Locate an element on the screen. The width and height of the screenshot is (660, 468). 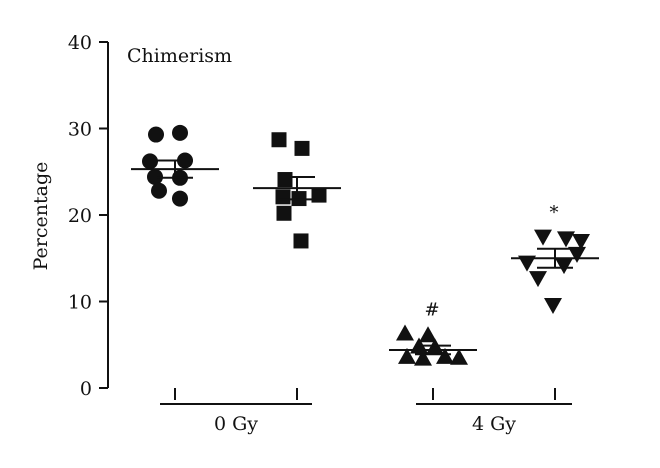
chart-title: Chimerism is located at coordinates (179, 56).